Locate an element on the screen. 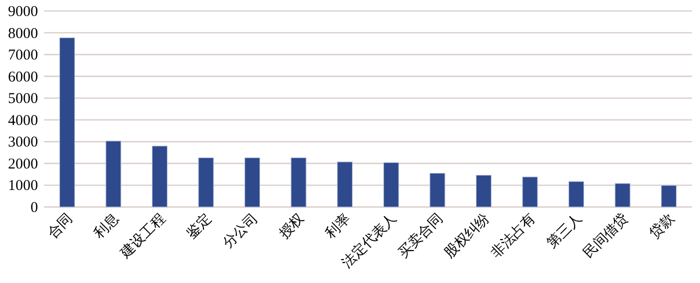  y-tick-label: 4000 is located at coordinates (23, 120).